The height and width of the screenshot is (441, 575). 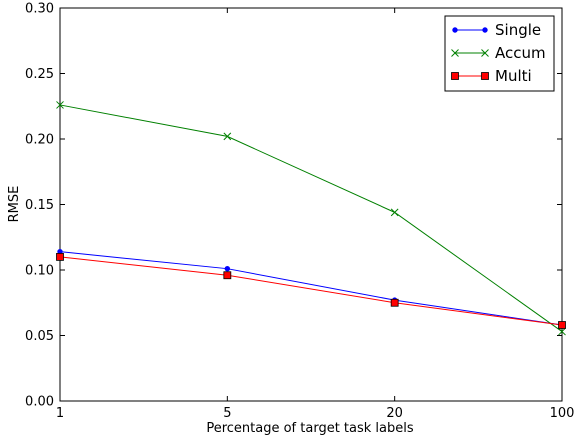 What do you see at coordinates (518, 30) in the screenshot?
I see `legend-label-single: Single` at bounding box center [518, 30].